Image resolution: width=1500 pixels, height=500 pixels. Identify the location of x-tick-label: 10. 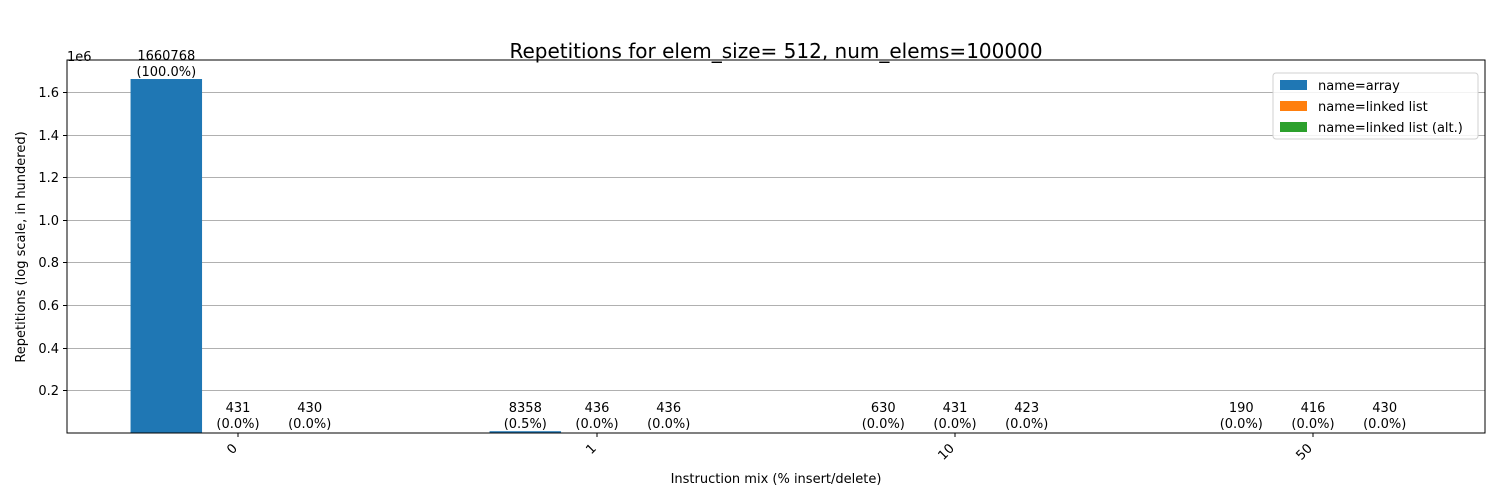
(947, 452).